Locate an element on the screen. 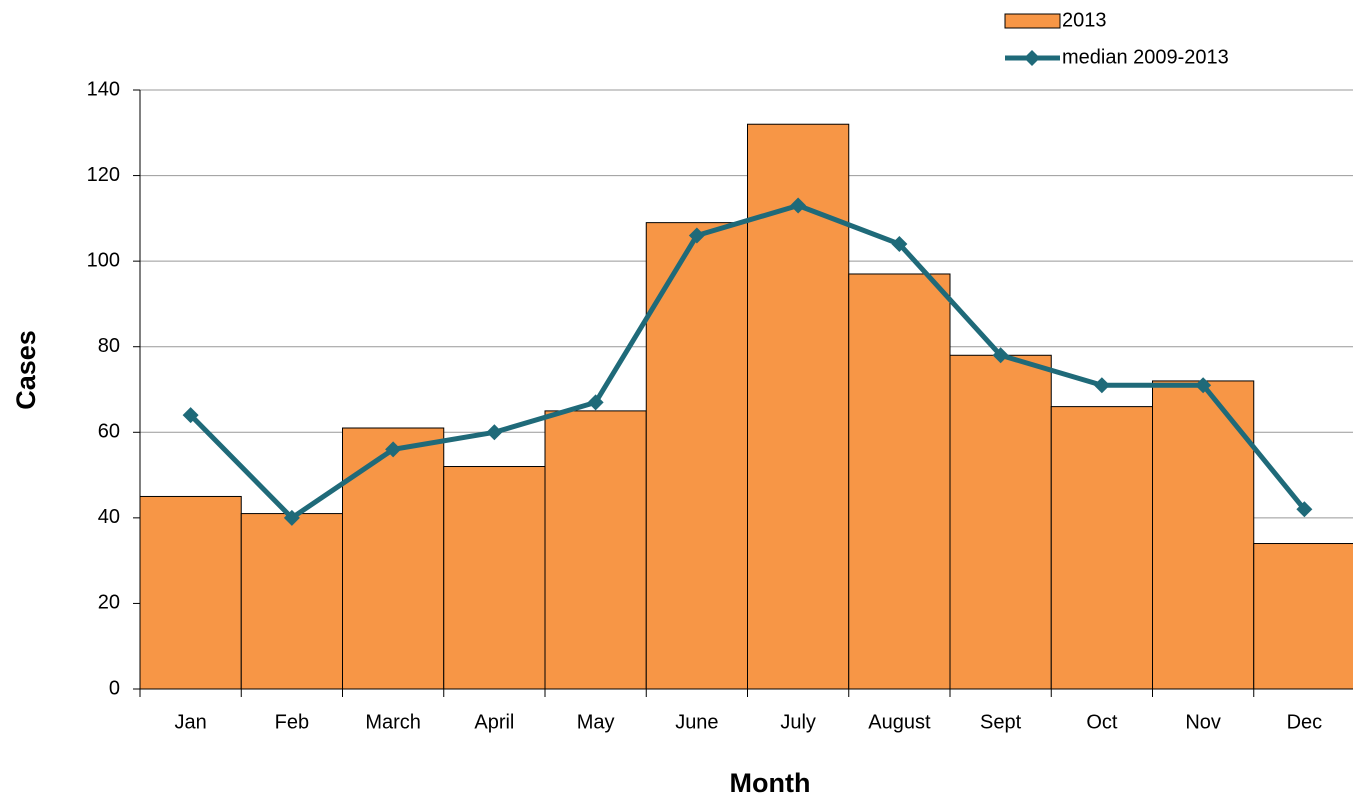 The width and height of the screenshot is (1353, 799). y-axis-title: Cases is located at coordinates (26, 370).